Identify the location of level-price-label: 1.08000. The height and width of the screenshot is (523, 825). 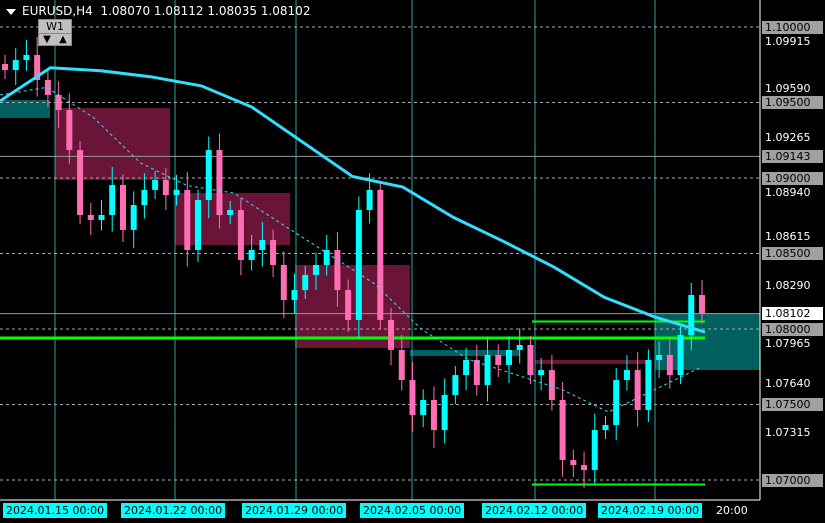
(792, 329).